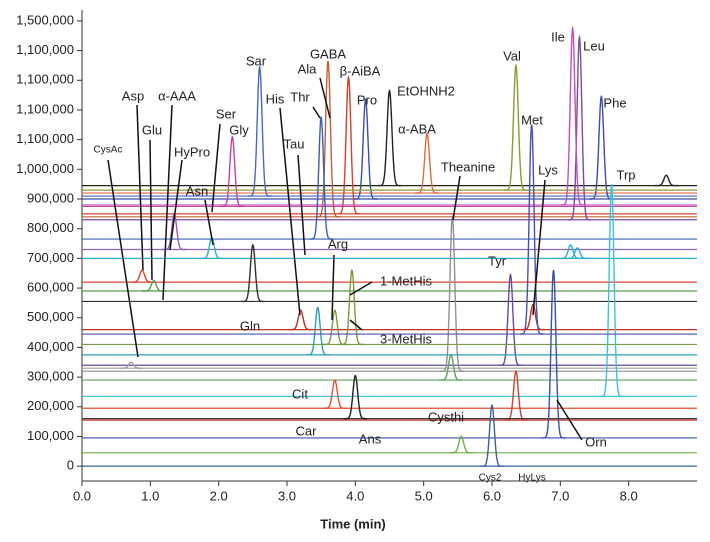 This screenshot has width=710, height=542. I want to click on x-tick-label: 5.0, so click(424, 495).